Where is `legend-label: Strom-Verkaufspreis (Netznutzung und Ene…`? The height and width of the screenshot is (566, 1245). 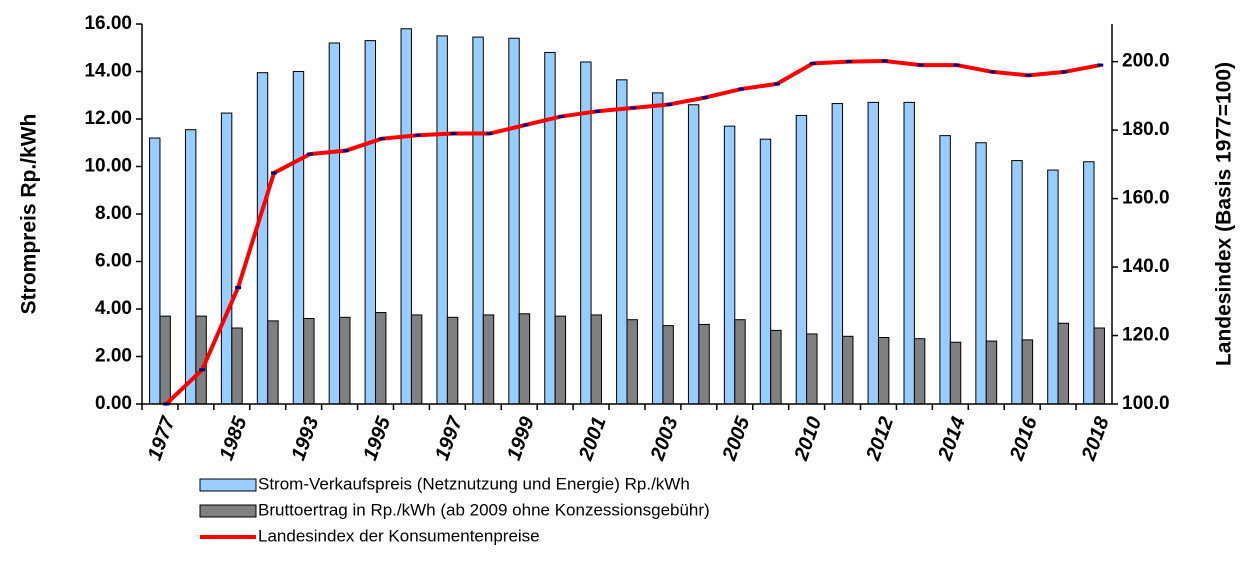 legend-label: Strom-Verkaufspreis (Netznutzung und Ene… is located at coordinates (474, 483).